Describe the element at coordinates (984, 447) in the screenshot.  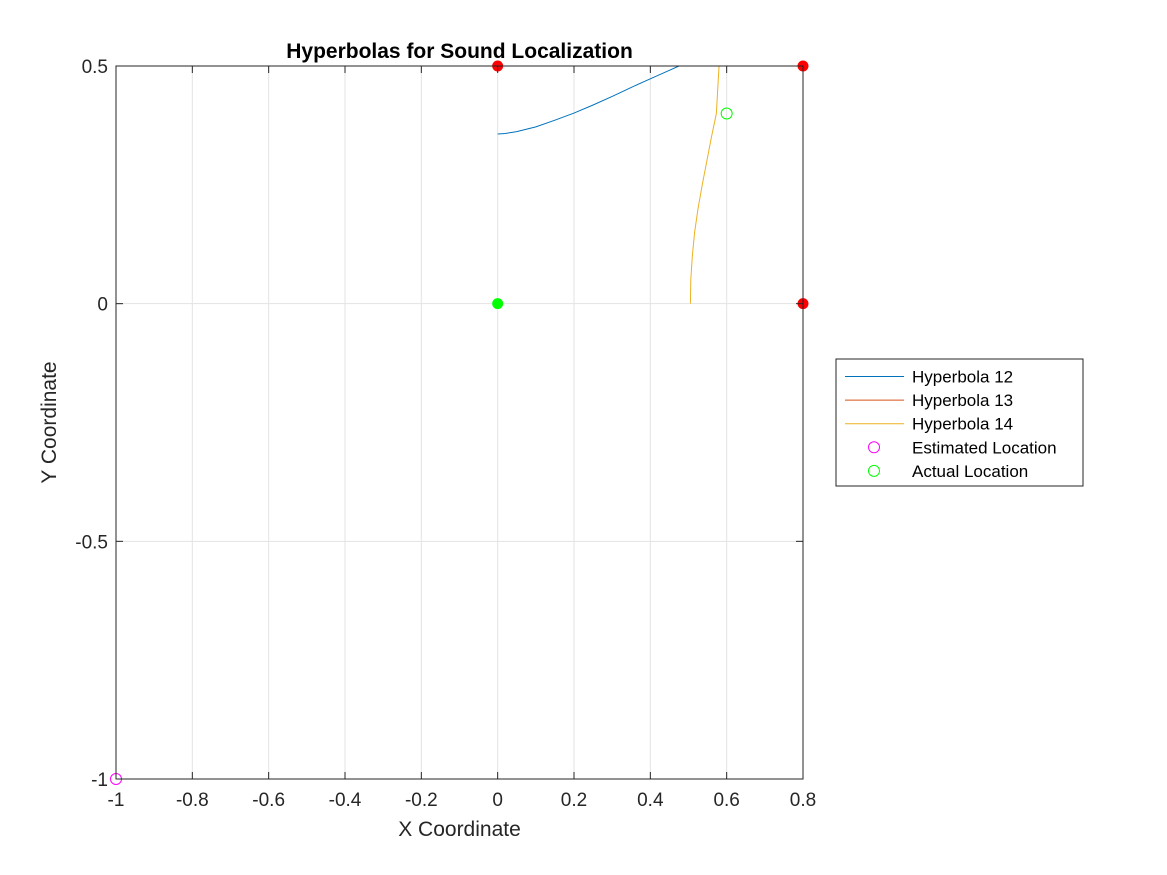
I see `legend-label-estimated-location: Estimated Location` at that location.